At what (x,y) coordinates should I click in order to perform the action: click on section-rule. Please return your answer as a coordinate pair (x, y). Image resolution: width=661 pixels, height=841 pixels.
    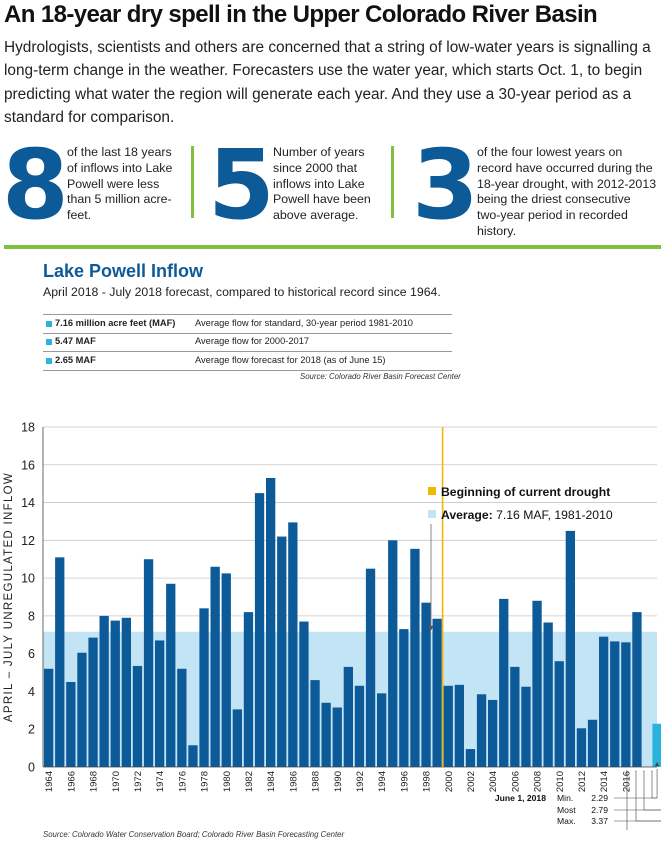
    Looking at the image, I should click on (332, 247).